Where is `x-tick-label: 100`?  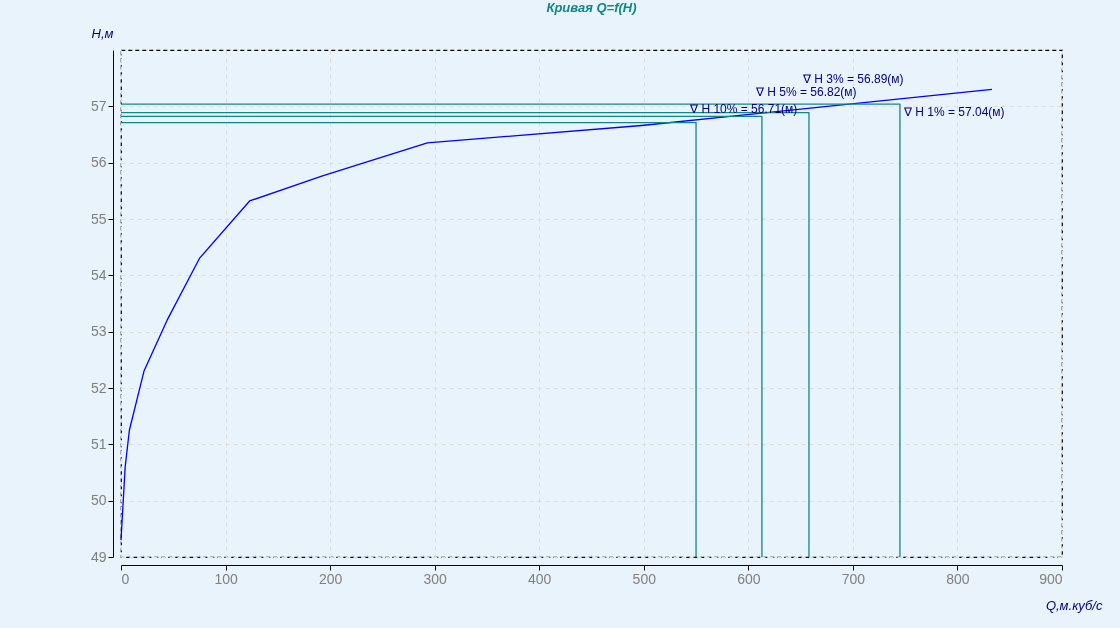 x-tick-label: 100 is located at coordinates (226, 578).